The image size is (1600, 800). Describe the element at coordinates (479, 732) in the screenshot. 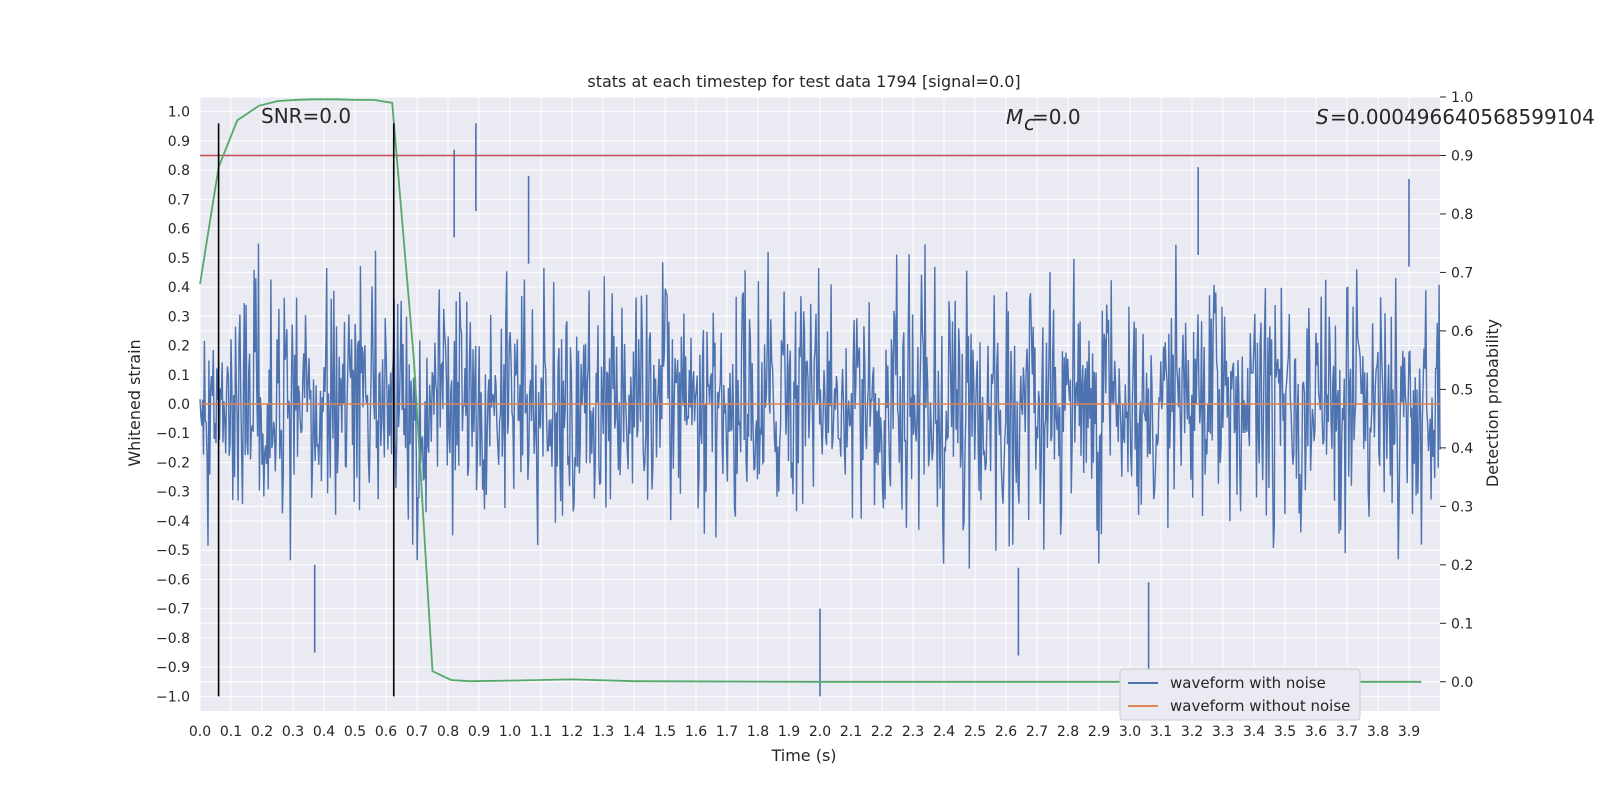

I see `x-tick-label: 0.9` at that location.